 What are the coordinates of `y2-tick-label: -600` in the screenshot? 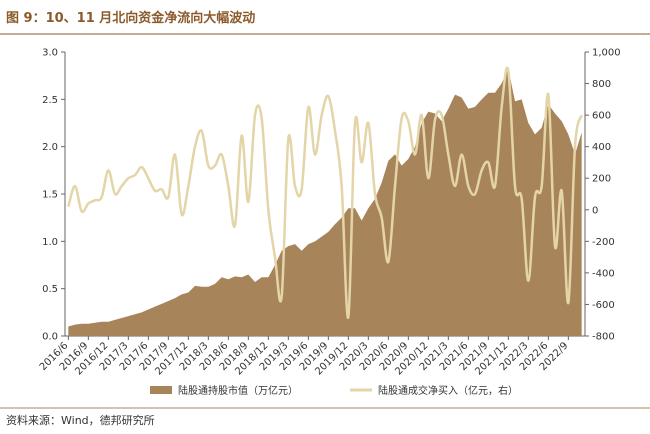 It's located at (603, 305).